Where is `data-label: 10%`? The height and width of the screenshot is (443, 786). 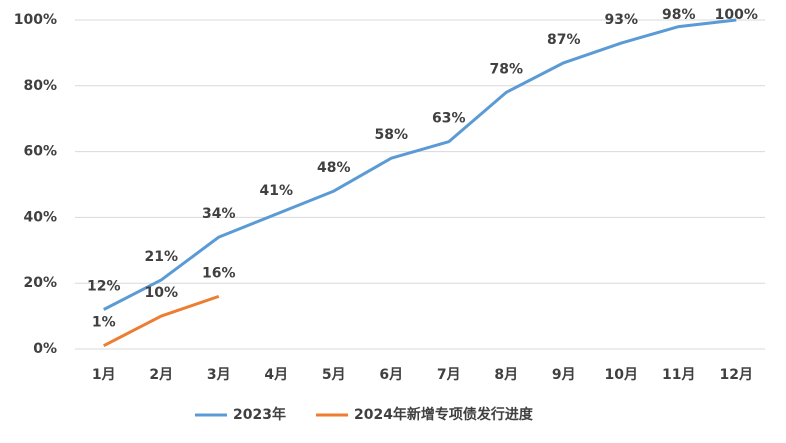 data-label: 10% is located at coordinates (161, 293).